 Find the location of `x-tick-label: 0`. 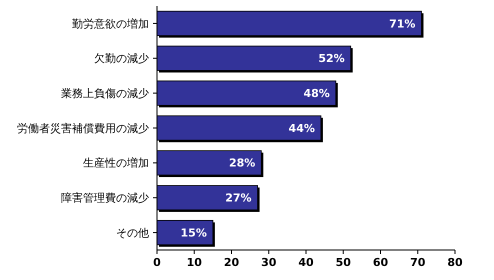

x-tick-label: 0 is located at coordinates (157, 262).